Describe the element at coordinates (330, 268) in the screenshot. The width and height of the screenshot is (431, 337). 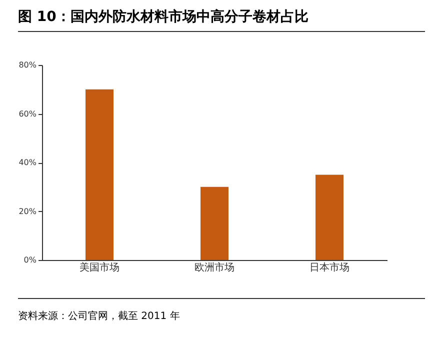
I see `x-tick-label: 日本市场` at that location.